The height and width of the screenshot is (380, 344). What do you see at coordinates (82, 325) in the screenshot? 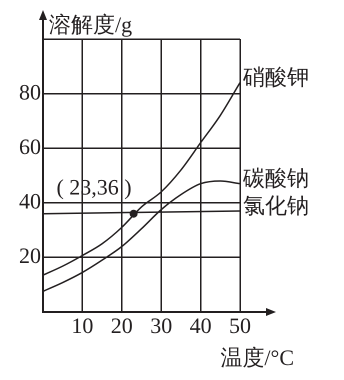
I see `x-tick-label: 10` at bounding box center [82, 325].